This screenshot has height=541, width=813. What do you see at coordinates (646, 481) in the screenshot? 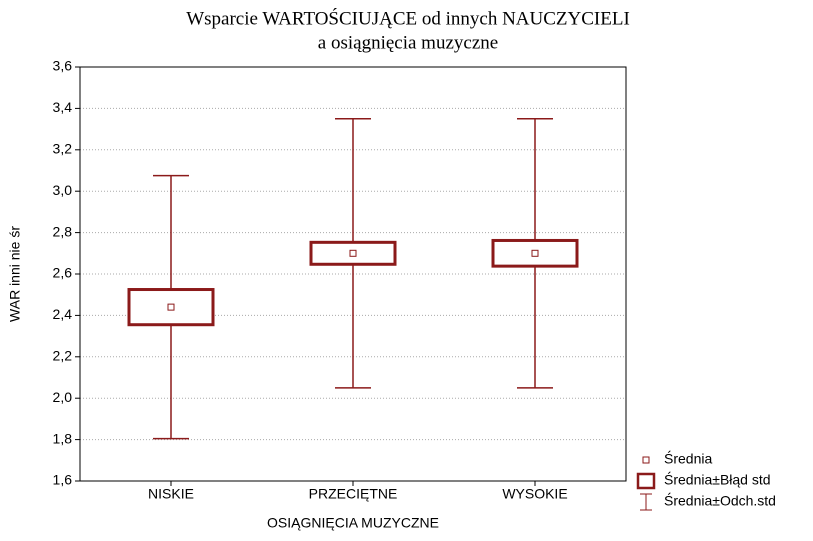
I see `legend-se` at bounding box center [646, 481].